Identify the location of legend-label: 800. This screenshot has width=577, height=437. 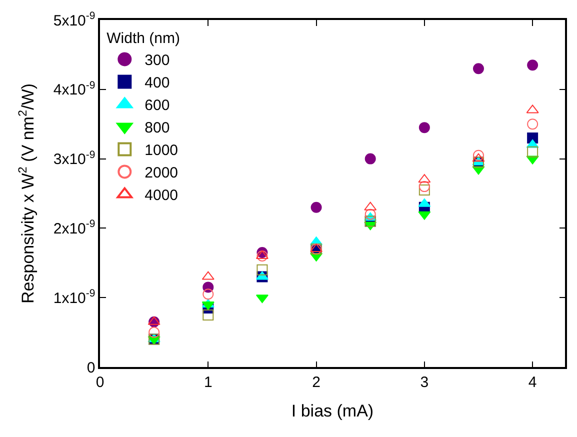
(157, 128).